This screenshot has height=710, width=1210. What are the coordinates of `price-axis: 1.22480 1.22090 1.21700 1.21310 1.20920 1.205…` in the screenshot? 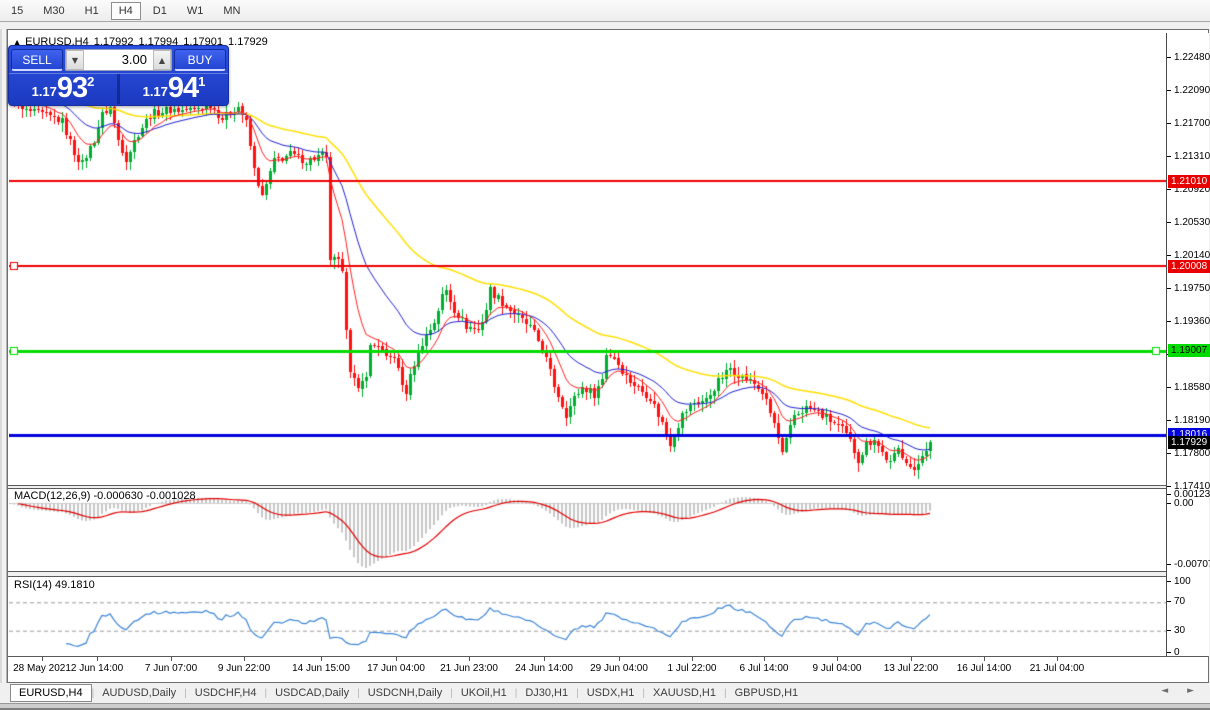 It's located at (1188, 345).